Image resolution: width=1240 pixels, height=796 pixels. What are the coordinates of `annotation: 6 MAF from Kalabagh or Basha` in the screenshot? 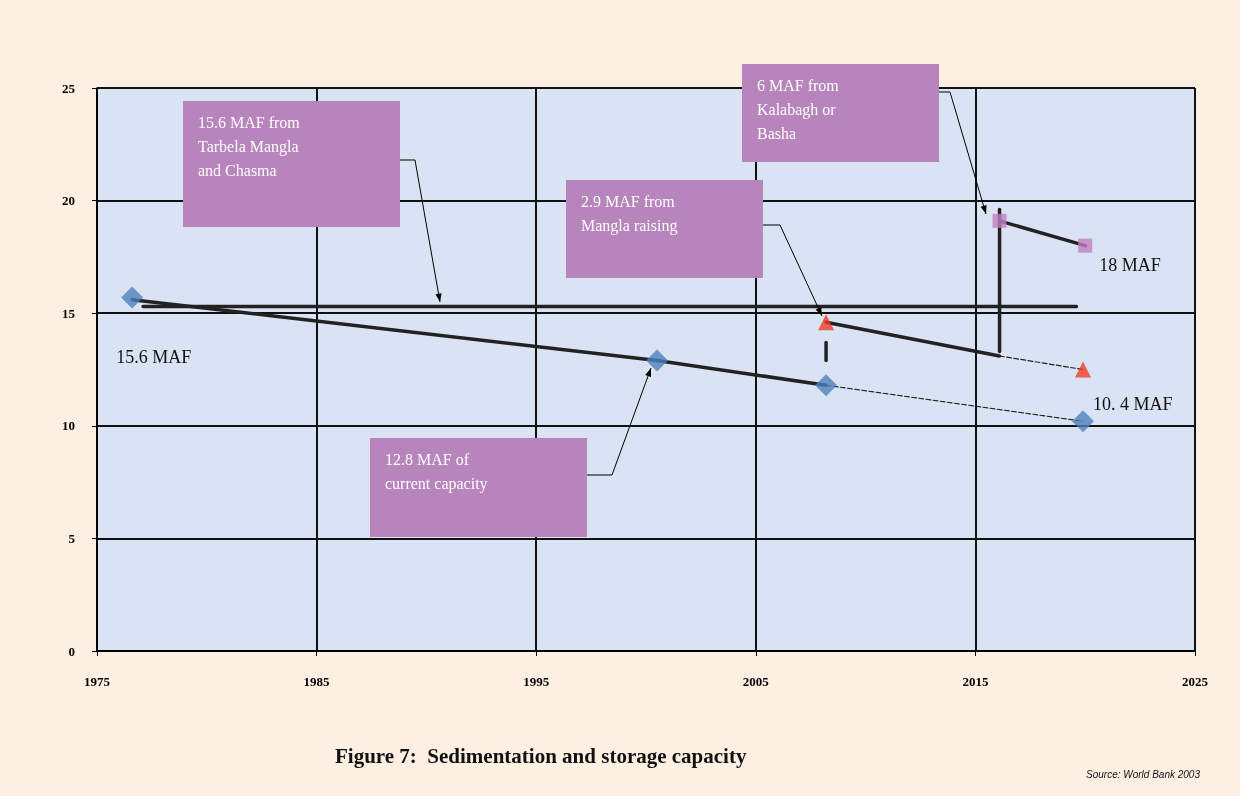 It's located at (798, 110).